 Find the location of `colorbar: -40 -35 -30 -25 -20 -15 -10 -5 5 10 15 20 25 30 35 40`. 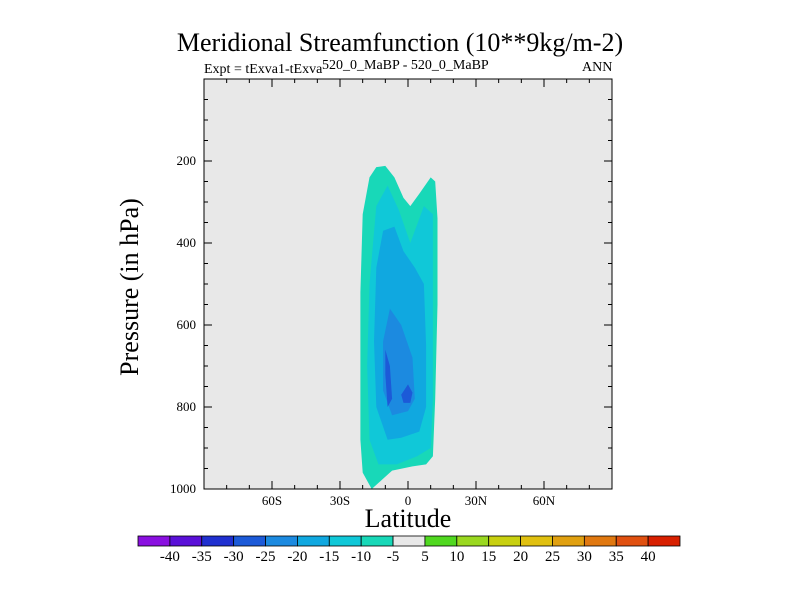

colorbar: -40 -35 -30 -25 -20 -15 -10 -5 5 10 15 20 25 30 35 40 is located at coordinates (409, 550).